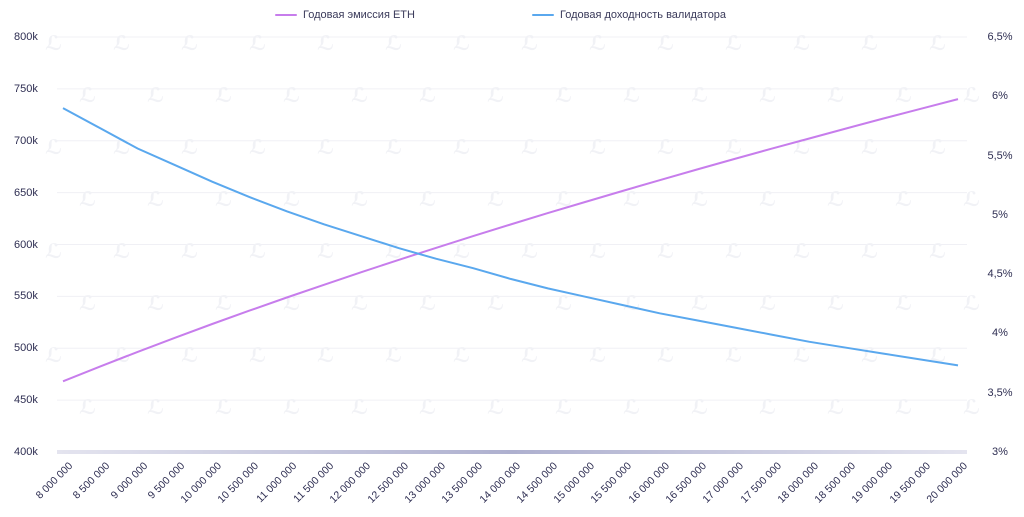 The width and height of the screenshot is (1024, 517). I want to click on legend-item-validator-yield: Годовая доходность валидатора, so click(629, 15).